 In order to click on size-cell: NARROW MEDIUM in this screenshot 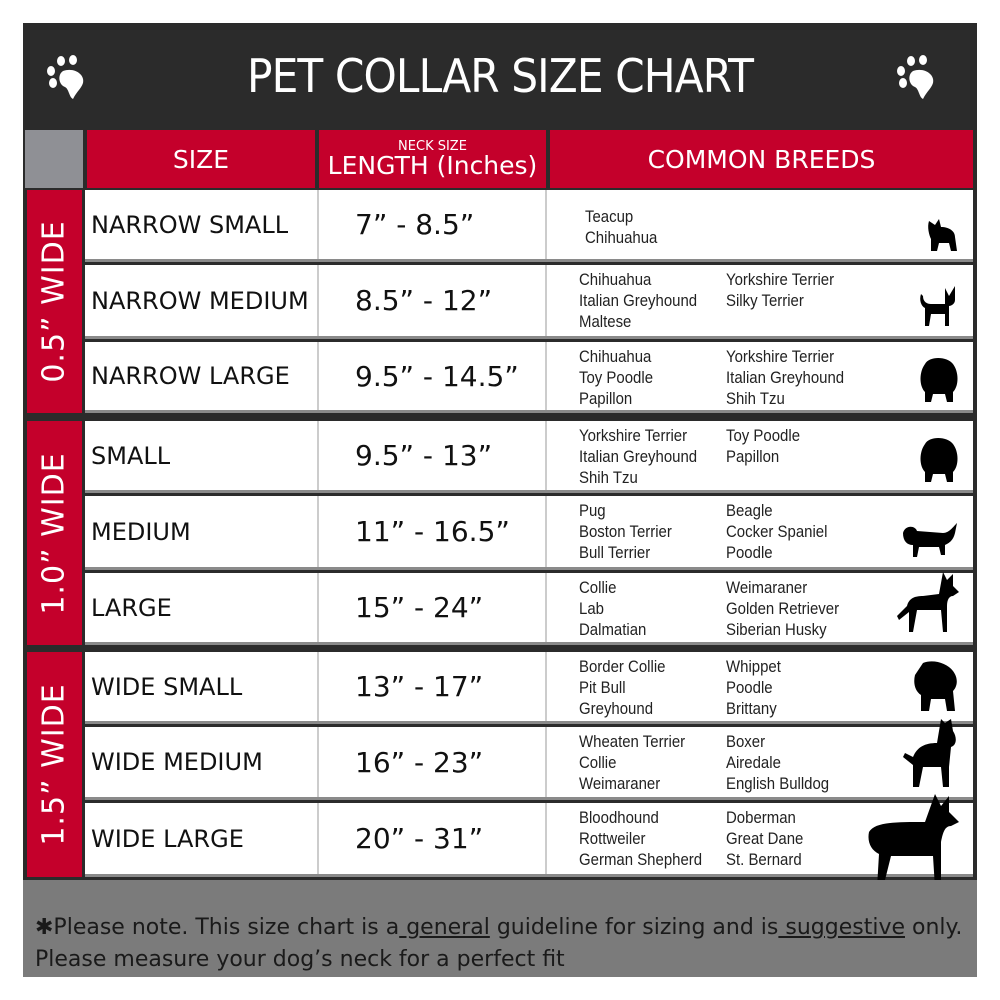, I will do `click(200, 300)`.